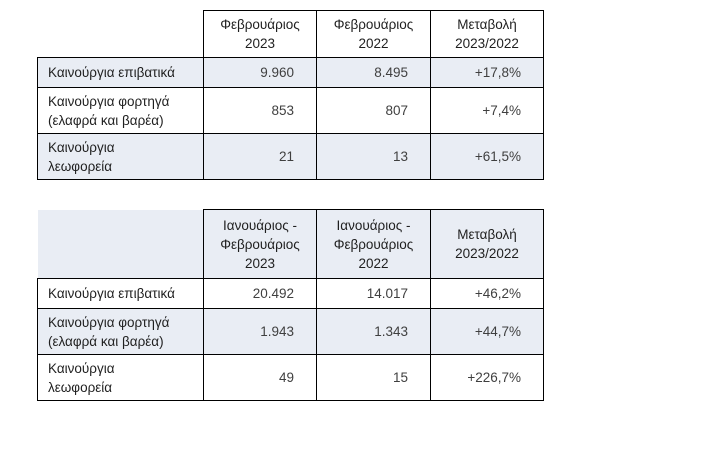 The width and height of the screenshot is (701, 456). What do you see at coordinates (487, 293) in the screenshot?
I see `value-change: +46,2%` at bounding box center [487, 293].